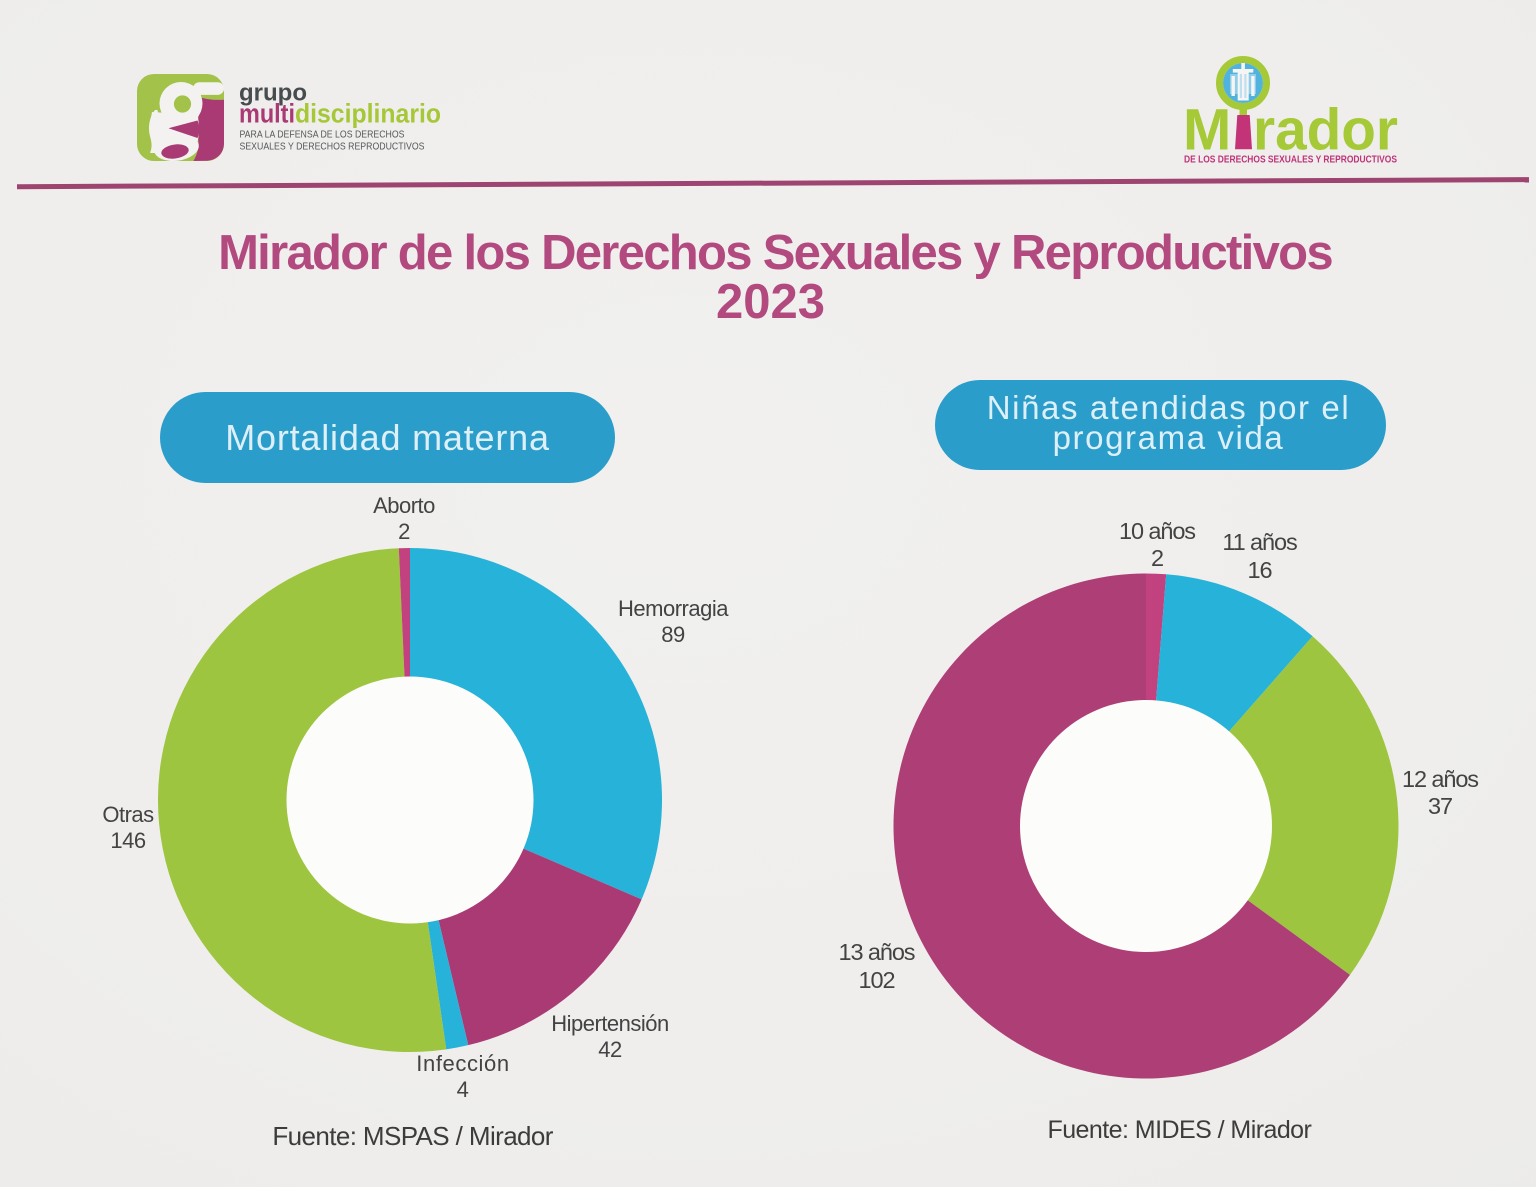  Describe the element at coordinates (273, 93) in the screenshot. I see `svg-text: grupo` at that location.